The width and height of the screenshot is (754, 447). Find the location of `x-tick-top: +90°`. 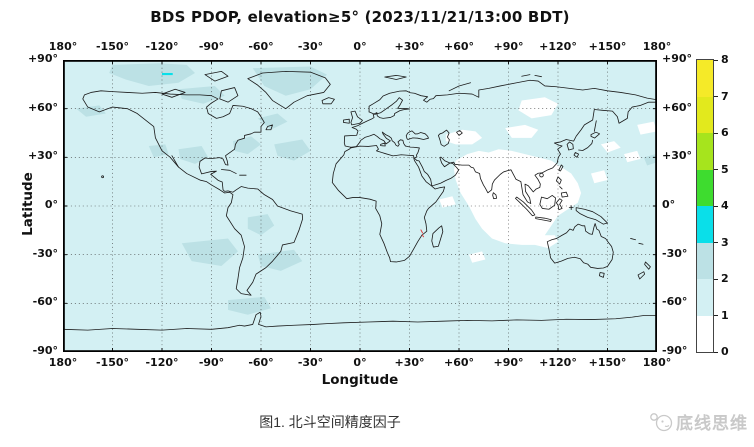

x-tick-top: +90° is located at coordinates (508, 46).